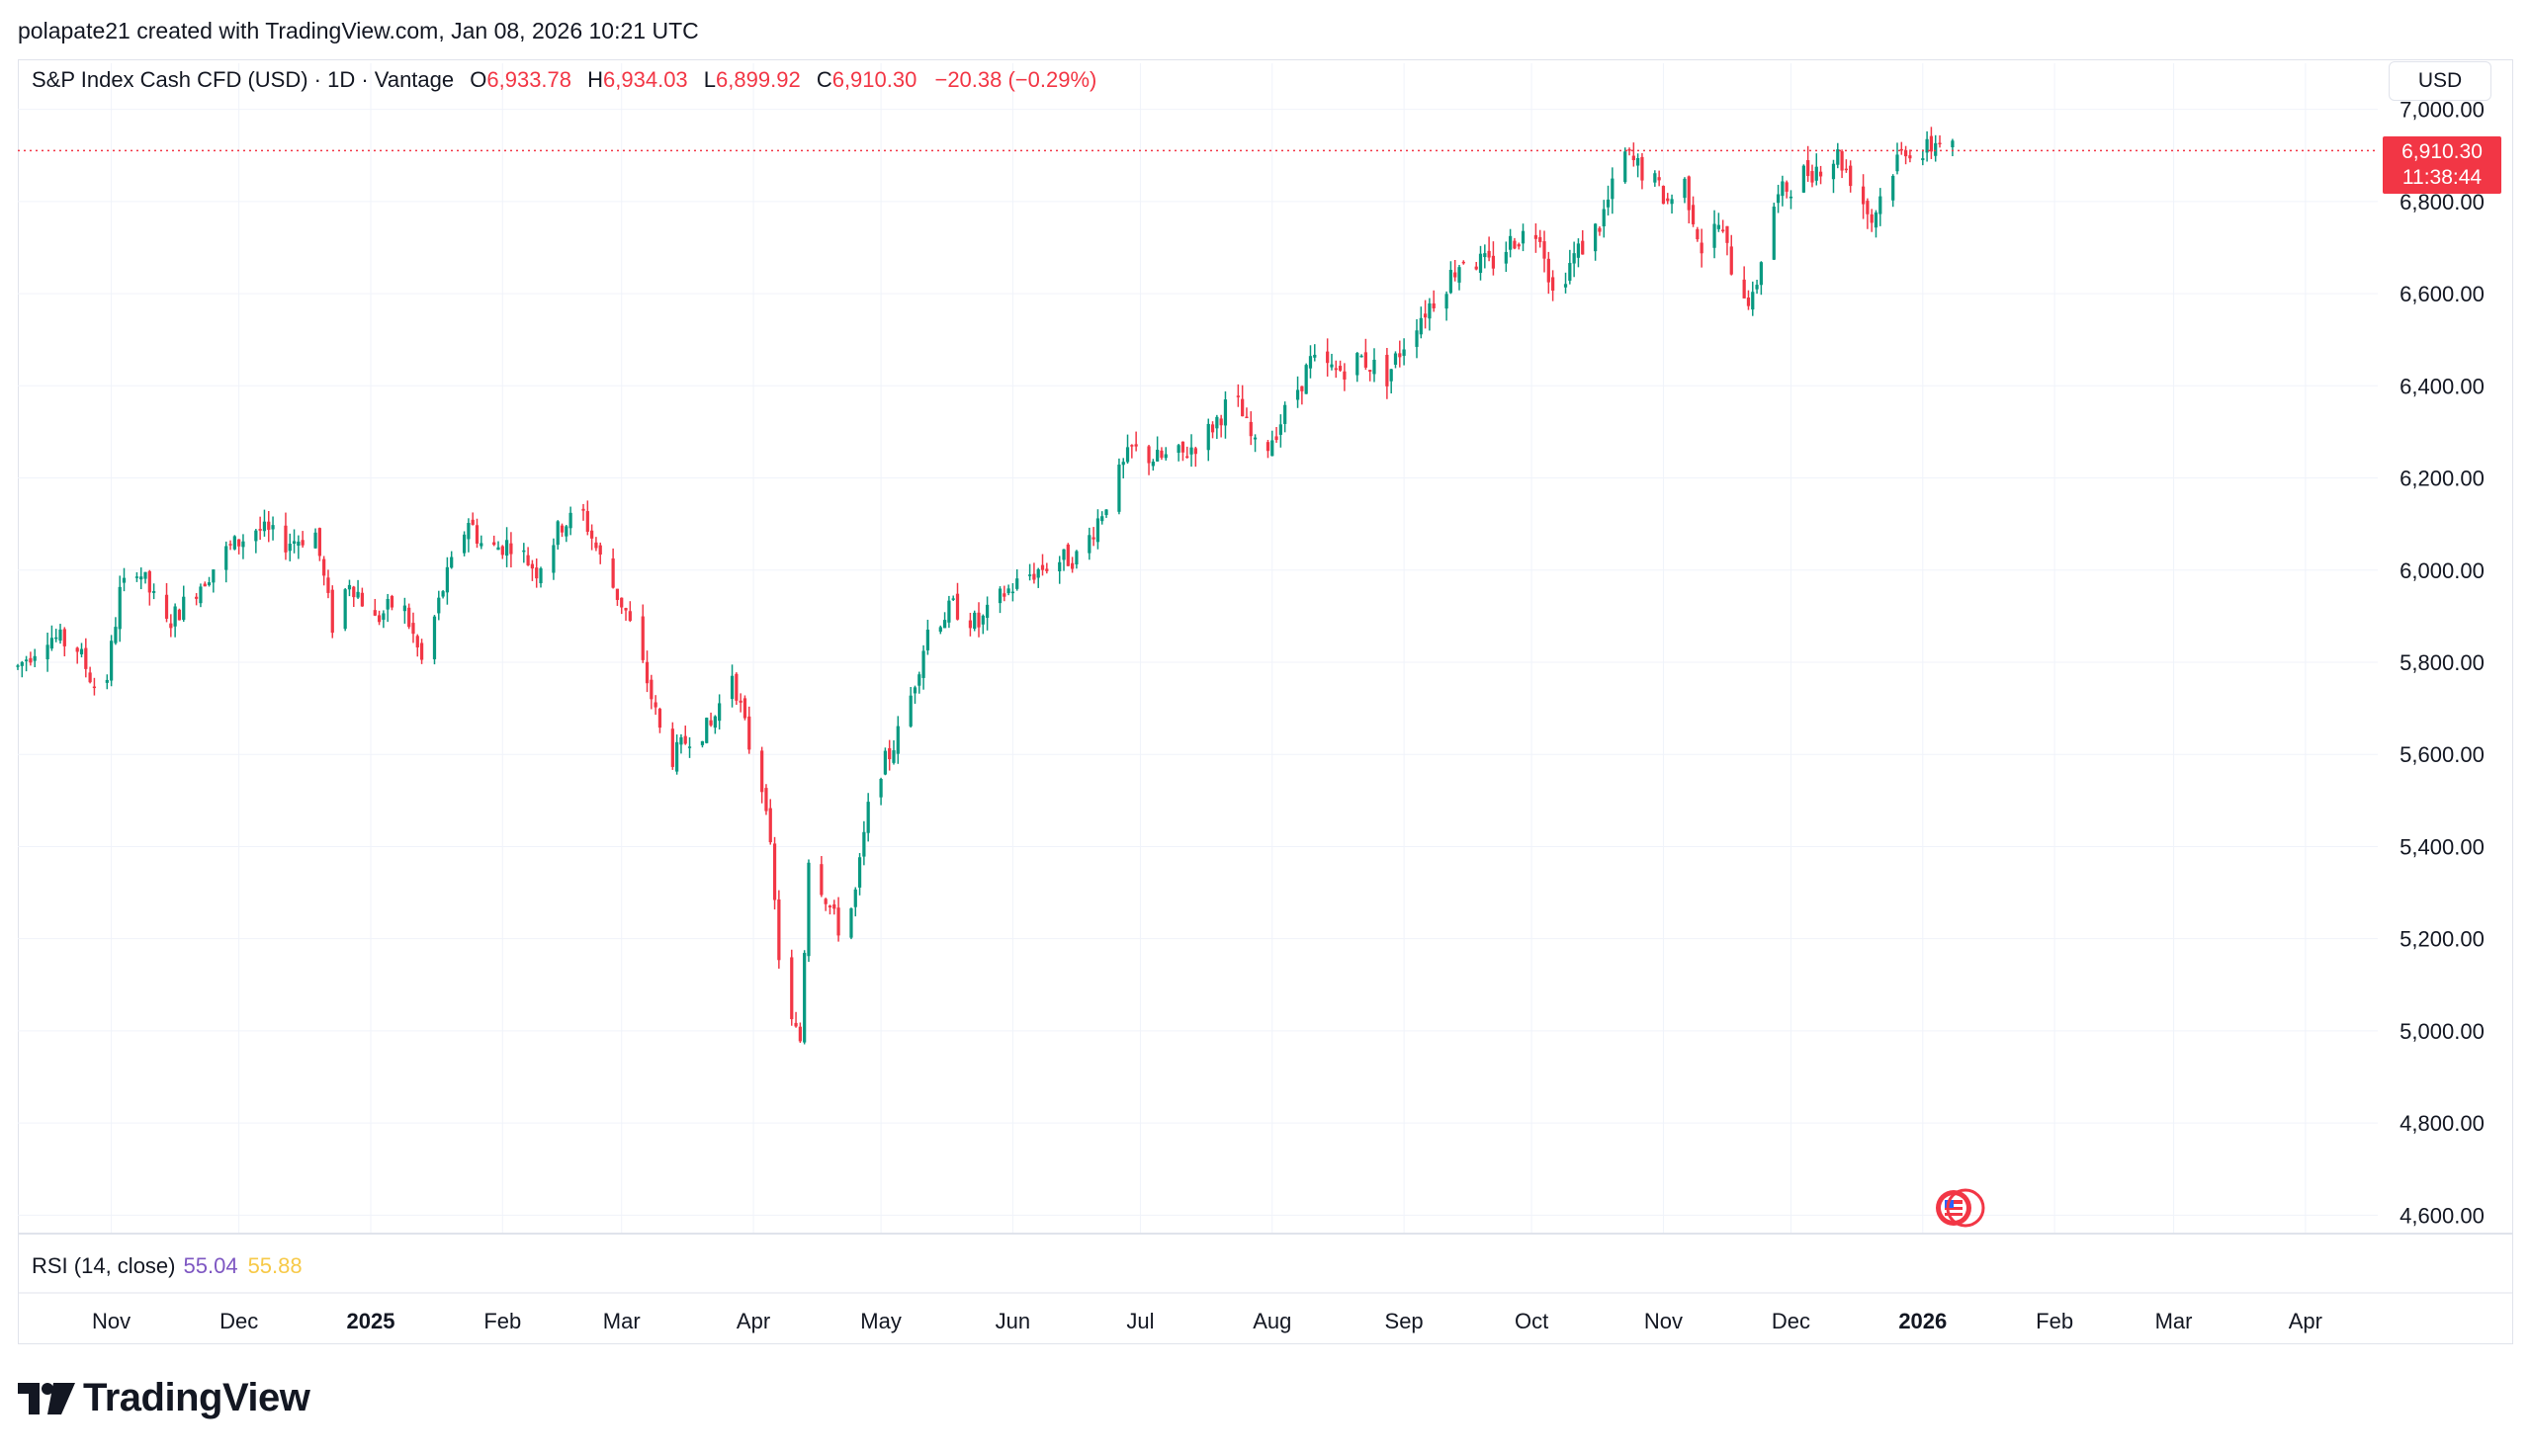  Describe the element at coordinates (759, 79) in the screenshot. I see `low-value: 6,899.92` at that location.